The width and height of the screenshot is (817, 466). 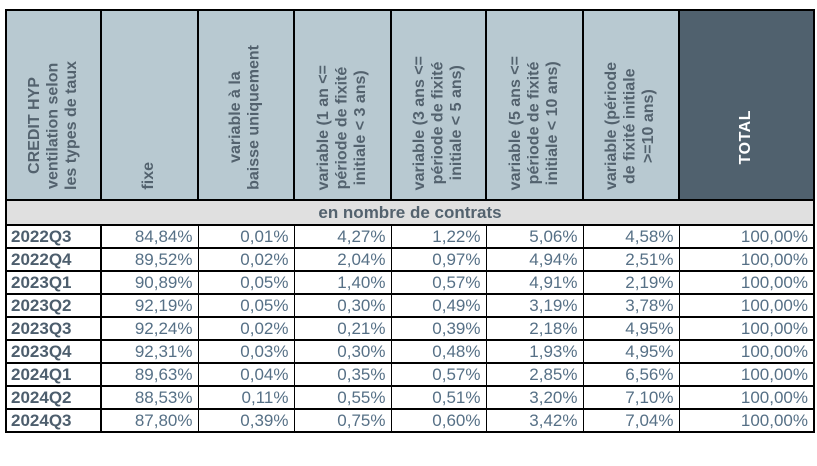 I want to click on cell-fixe: 88,53%, so click(x=149, y=397).